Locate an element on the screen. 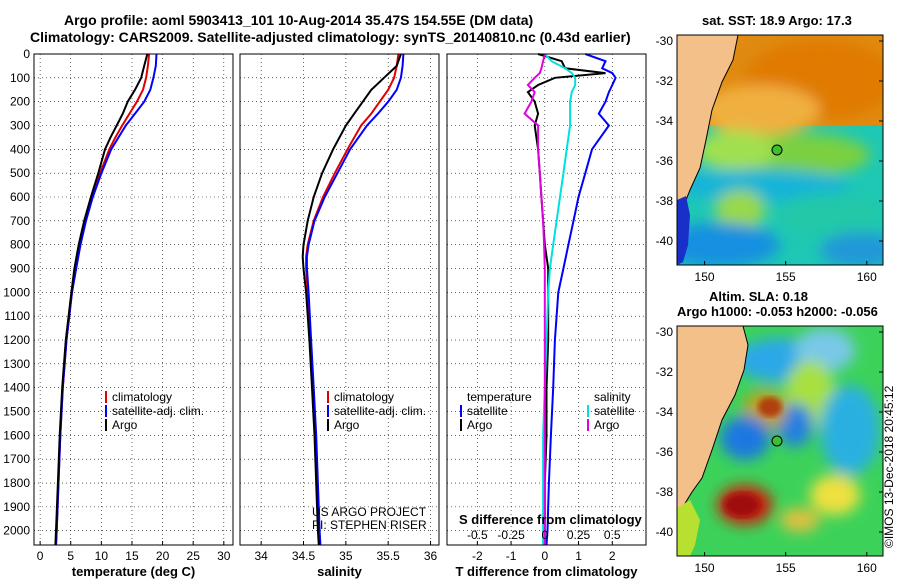  sst-map-title: sat. SST: 18.9 Argo: 17.3 is located at coordinates (777, 20).